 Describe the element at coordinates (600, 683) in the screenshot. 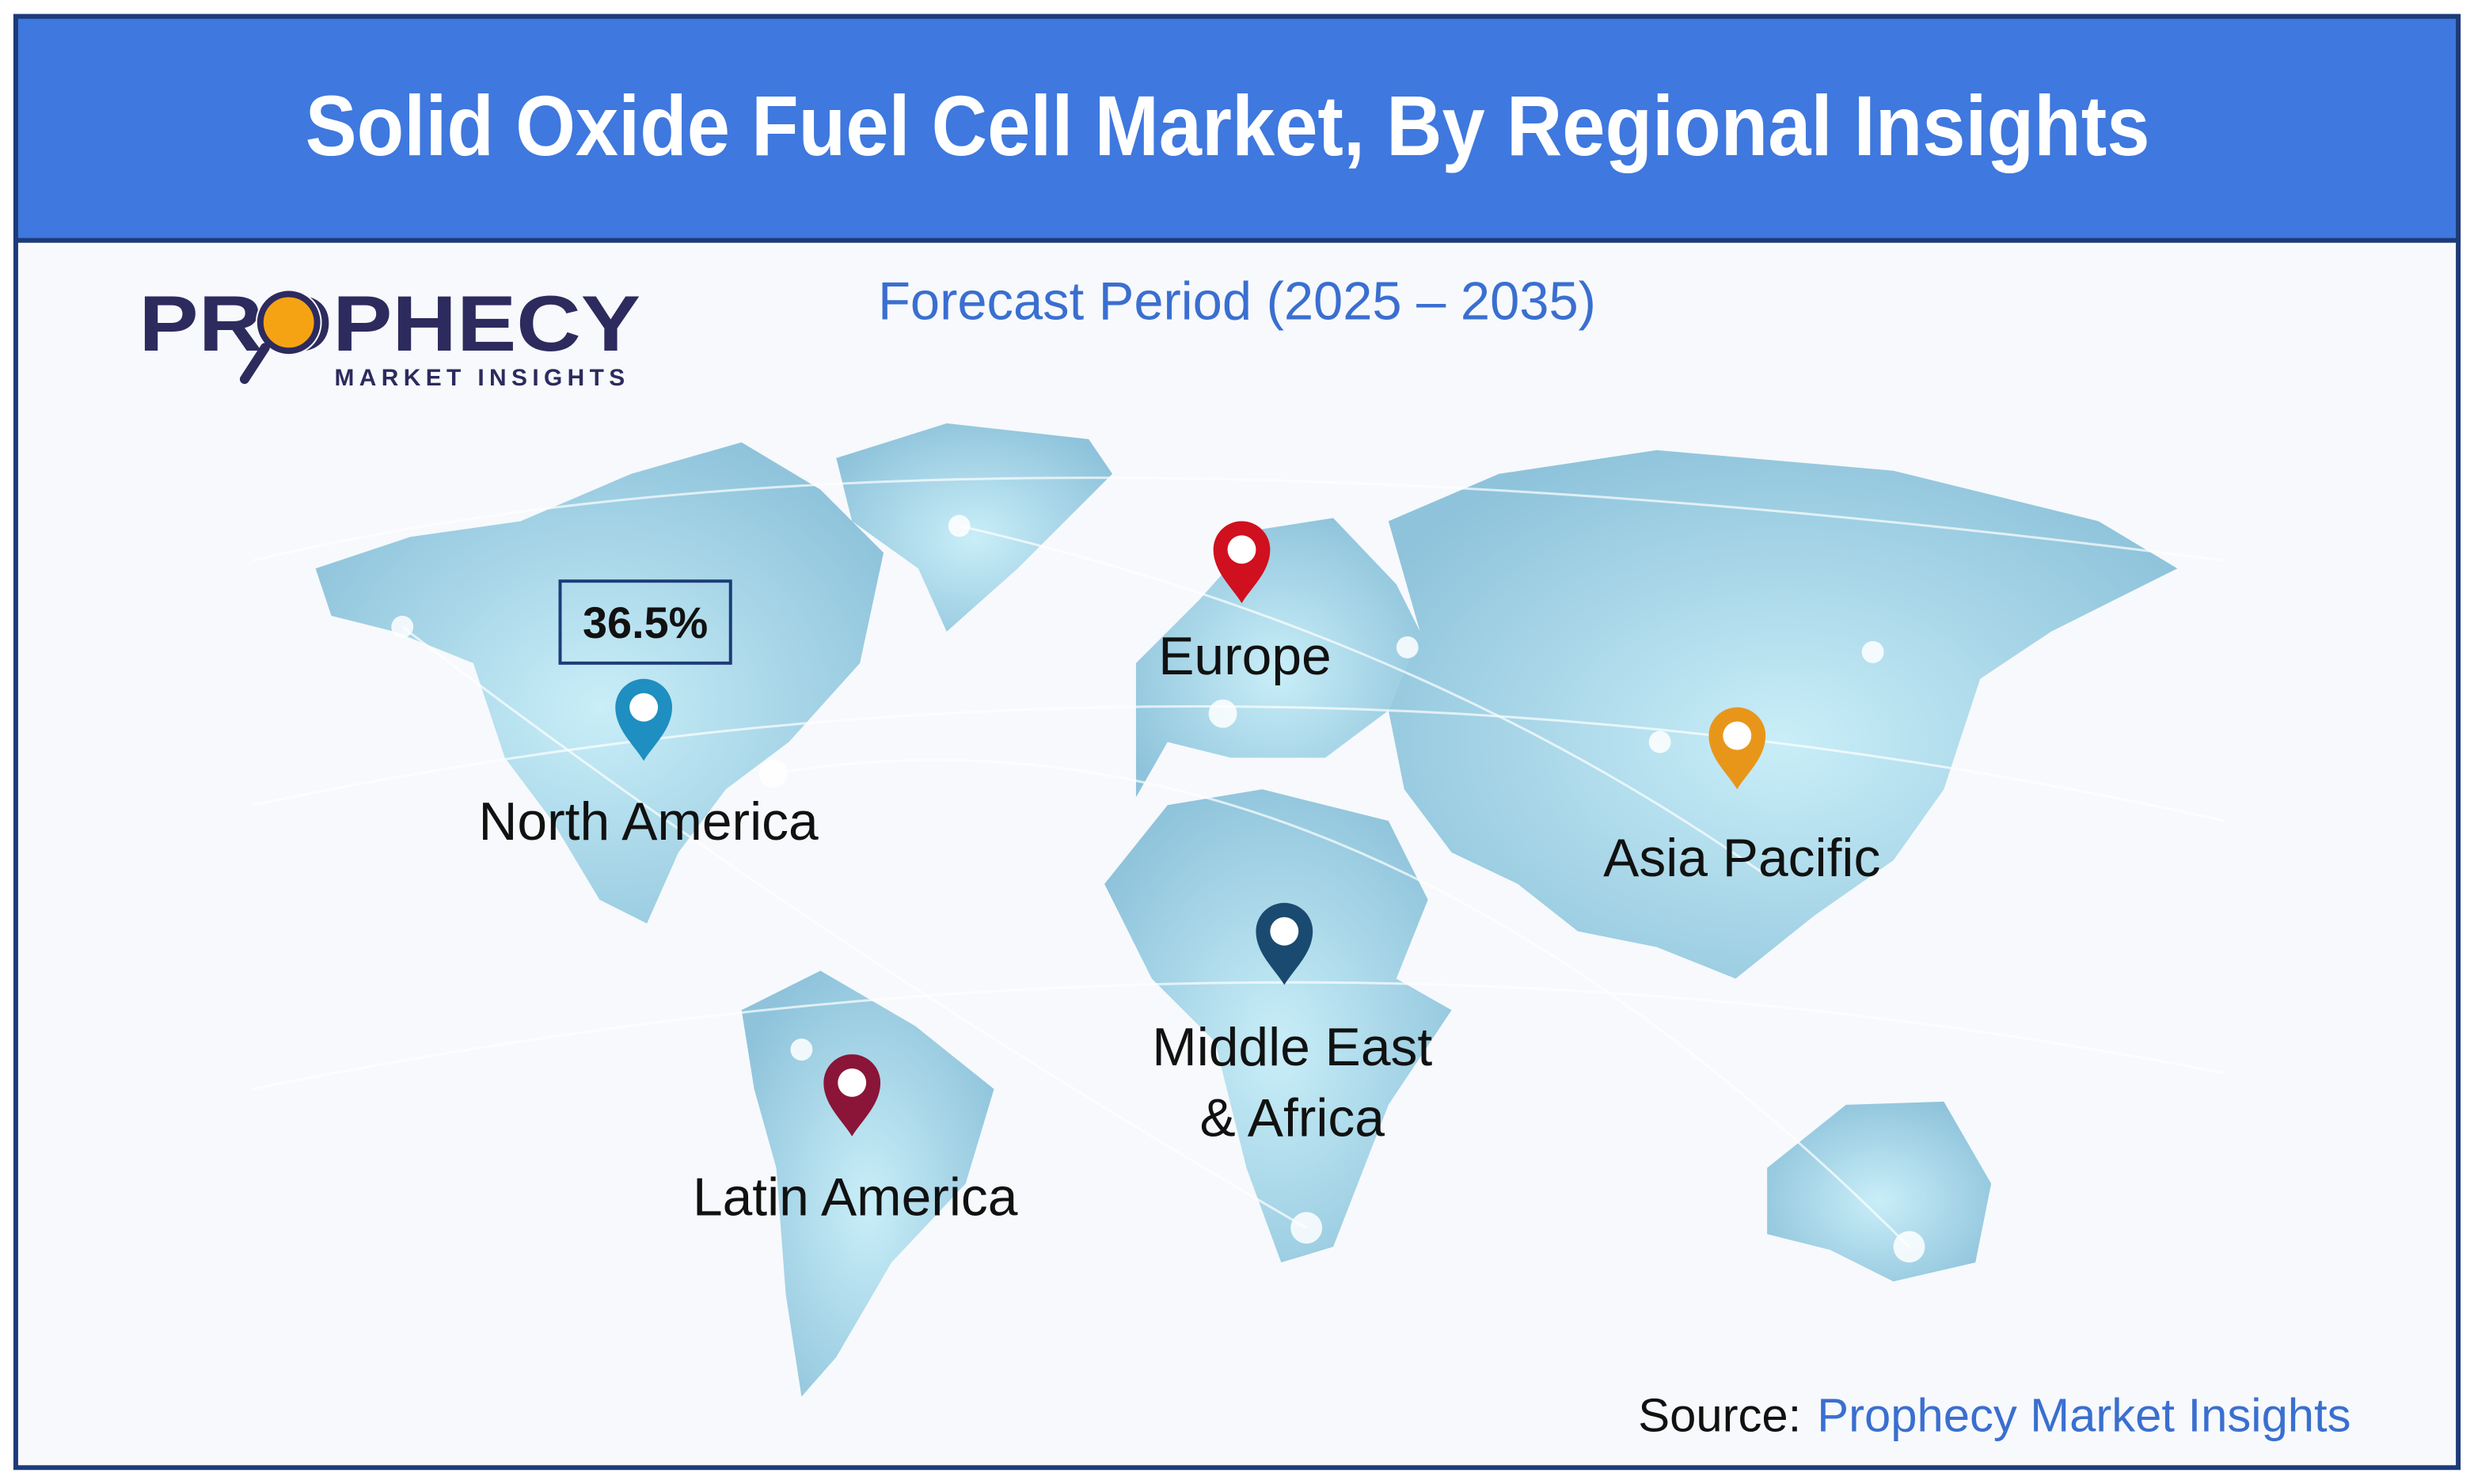

I see `north-america-shape` at that location.